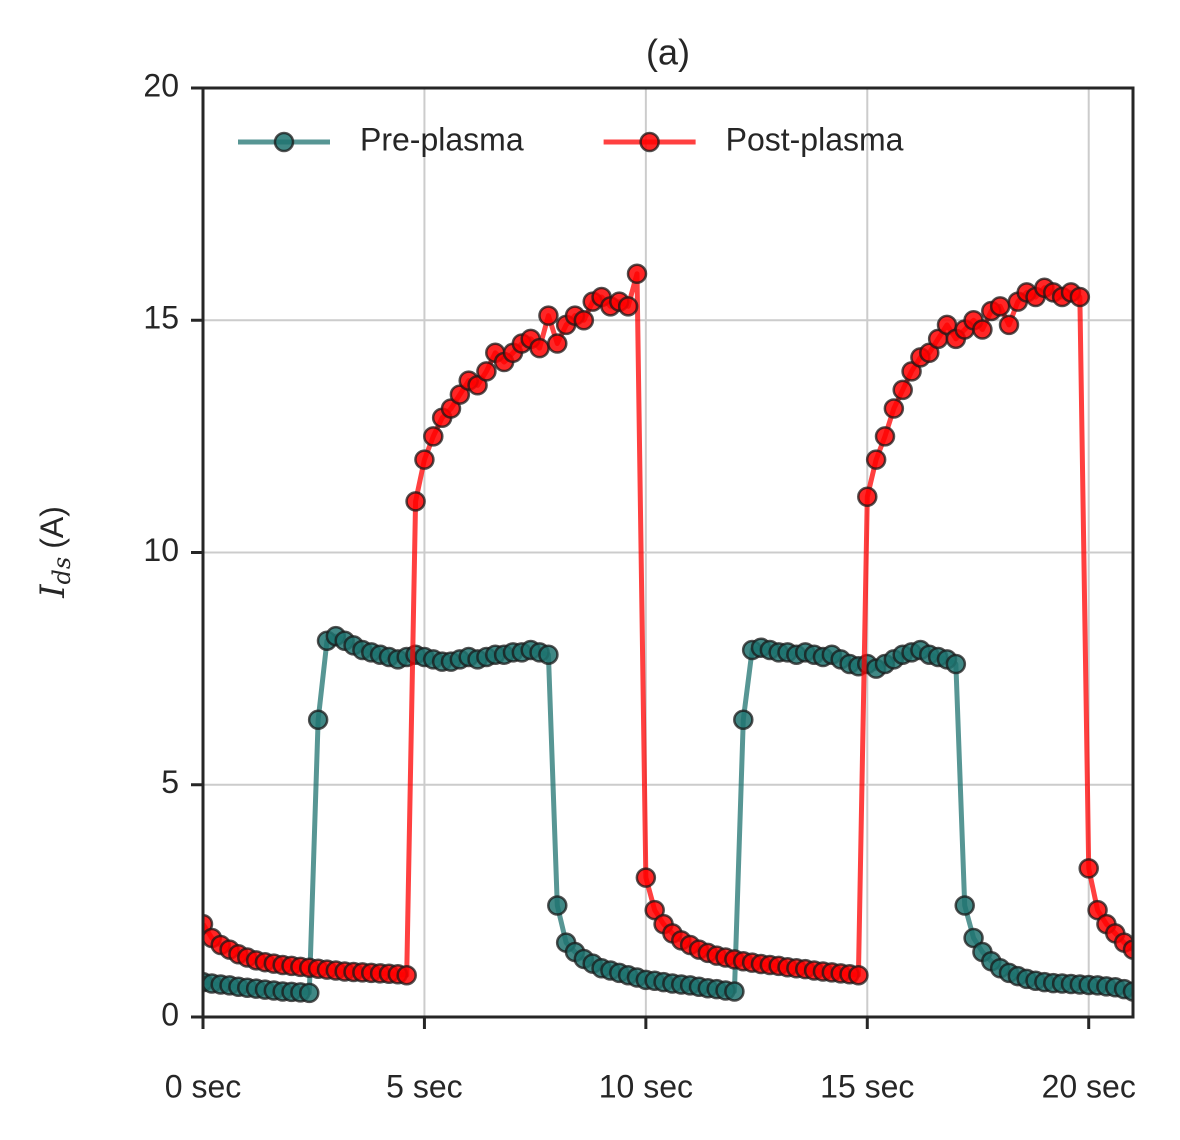 This screenshot has width=1180, height=1140. What do you see at coordinates (867, 1086) in the screenshot?
I see `x-tick-label: 15 sec` at bounding box center [867, 1086].